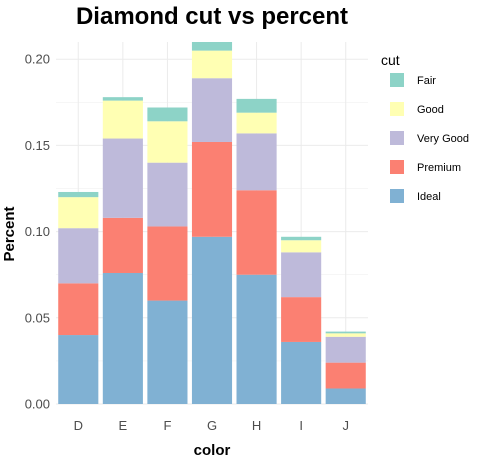  Describe the element at coordinates (37, 145) in the screenshot. I see `y-tick-label: 0.15` at that location.